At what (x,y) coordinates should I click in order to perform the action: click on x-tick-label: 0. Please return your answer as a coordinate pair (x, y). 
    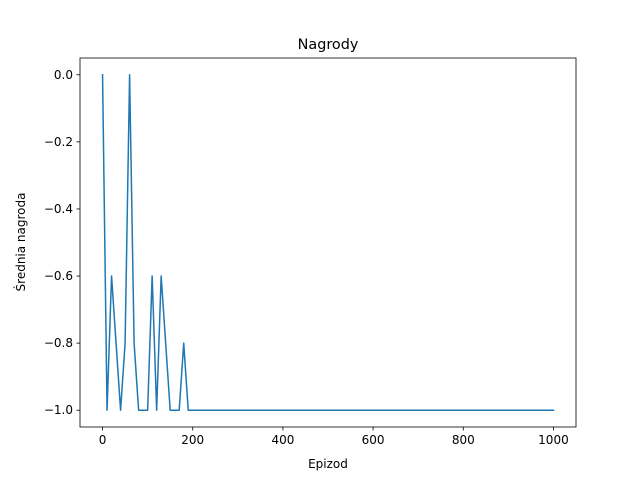
    Looking at the image, I should click on (103, 440).